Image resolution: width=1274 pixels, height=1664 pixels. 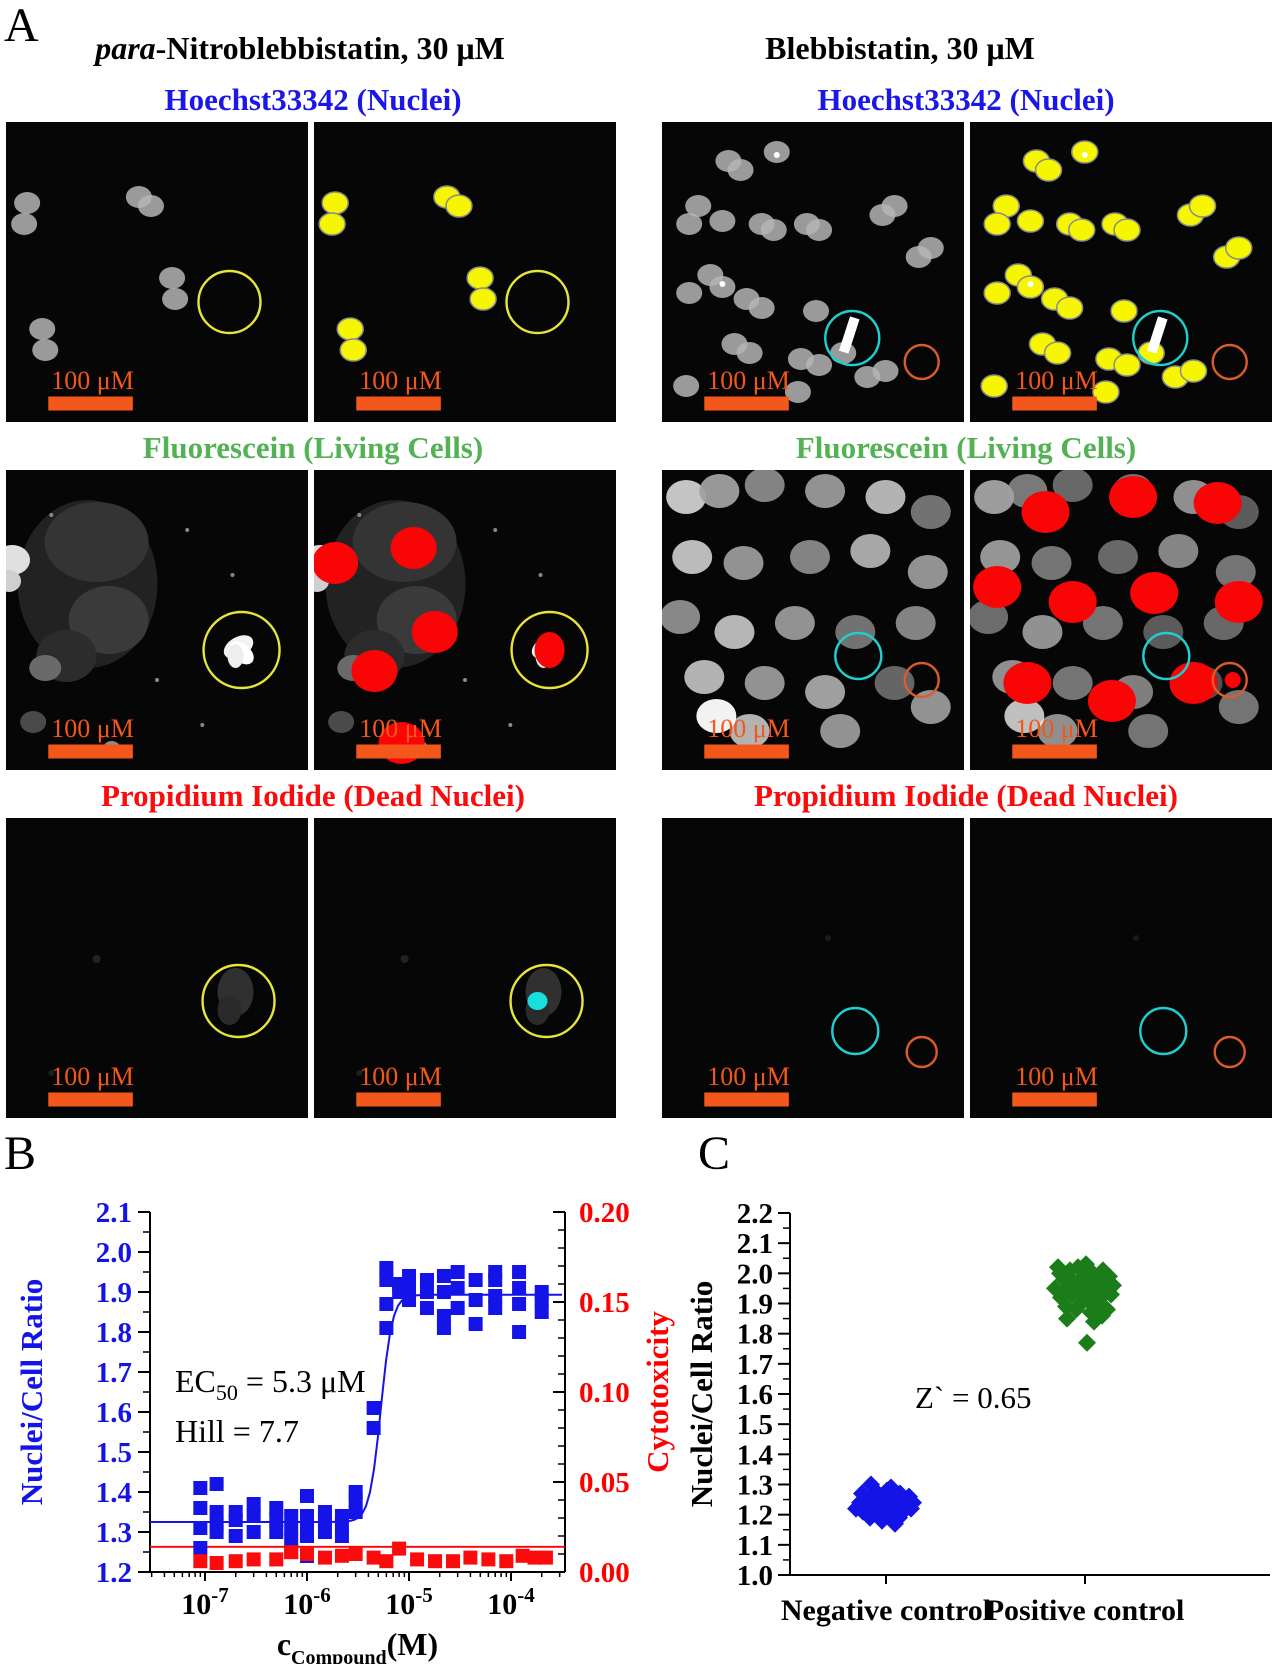 What do you see at coordinates (114, 1413) in the screenshot?
I see `b-left-tick-label: 1.6` at bounding box center [114, 1413].